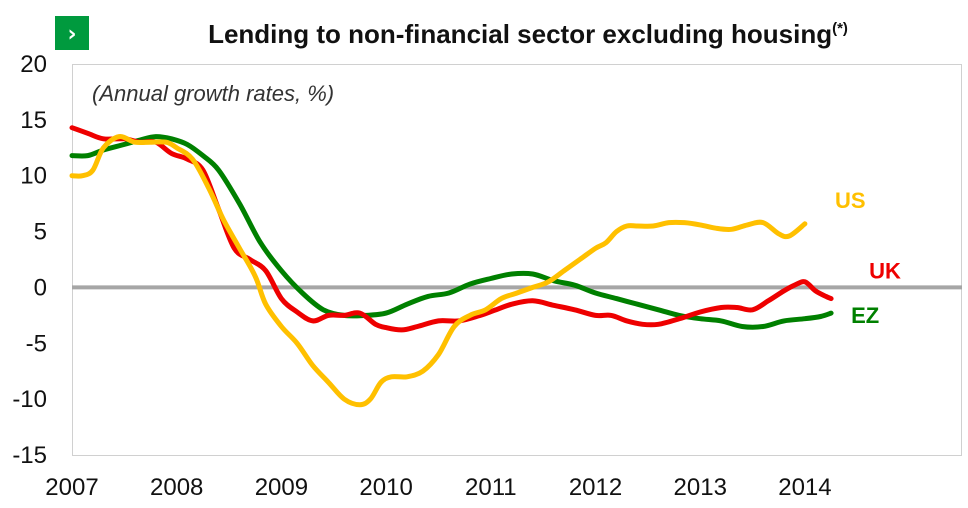 The height and width of the screenshot is (508, 968). Describe the element at coordinates (865, 315) in the screenshot. I see `series-label-ez: EZ` at that location.